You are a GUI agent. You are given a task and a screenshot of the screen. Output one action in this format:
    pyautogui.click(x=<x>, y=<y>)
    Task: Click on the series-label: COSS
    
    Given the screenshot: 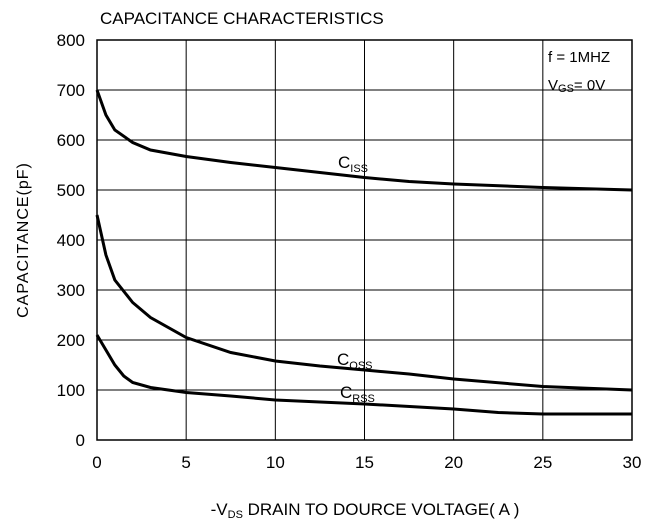 What is the action you would take?
    pyautogui.click(x=355, y=361)
    